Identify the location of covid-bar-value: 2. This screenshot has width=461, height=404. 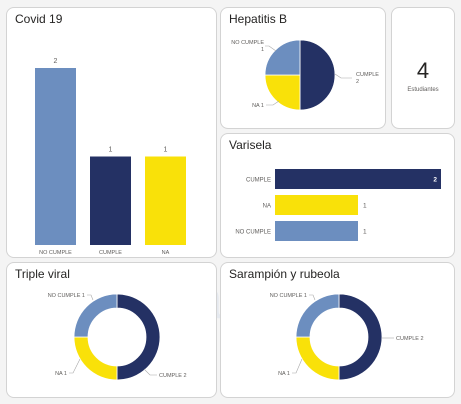
(56, 61).